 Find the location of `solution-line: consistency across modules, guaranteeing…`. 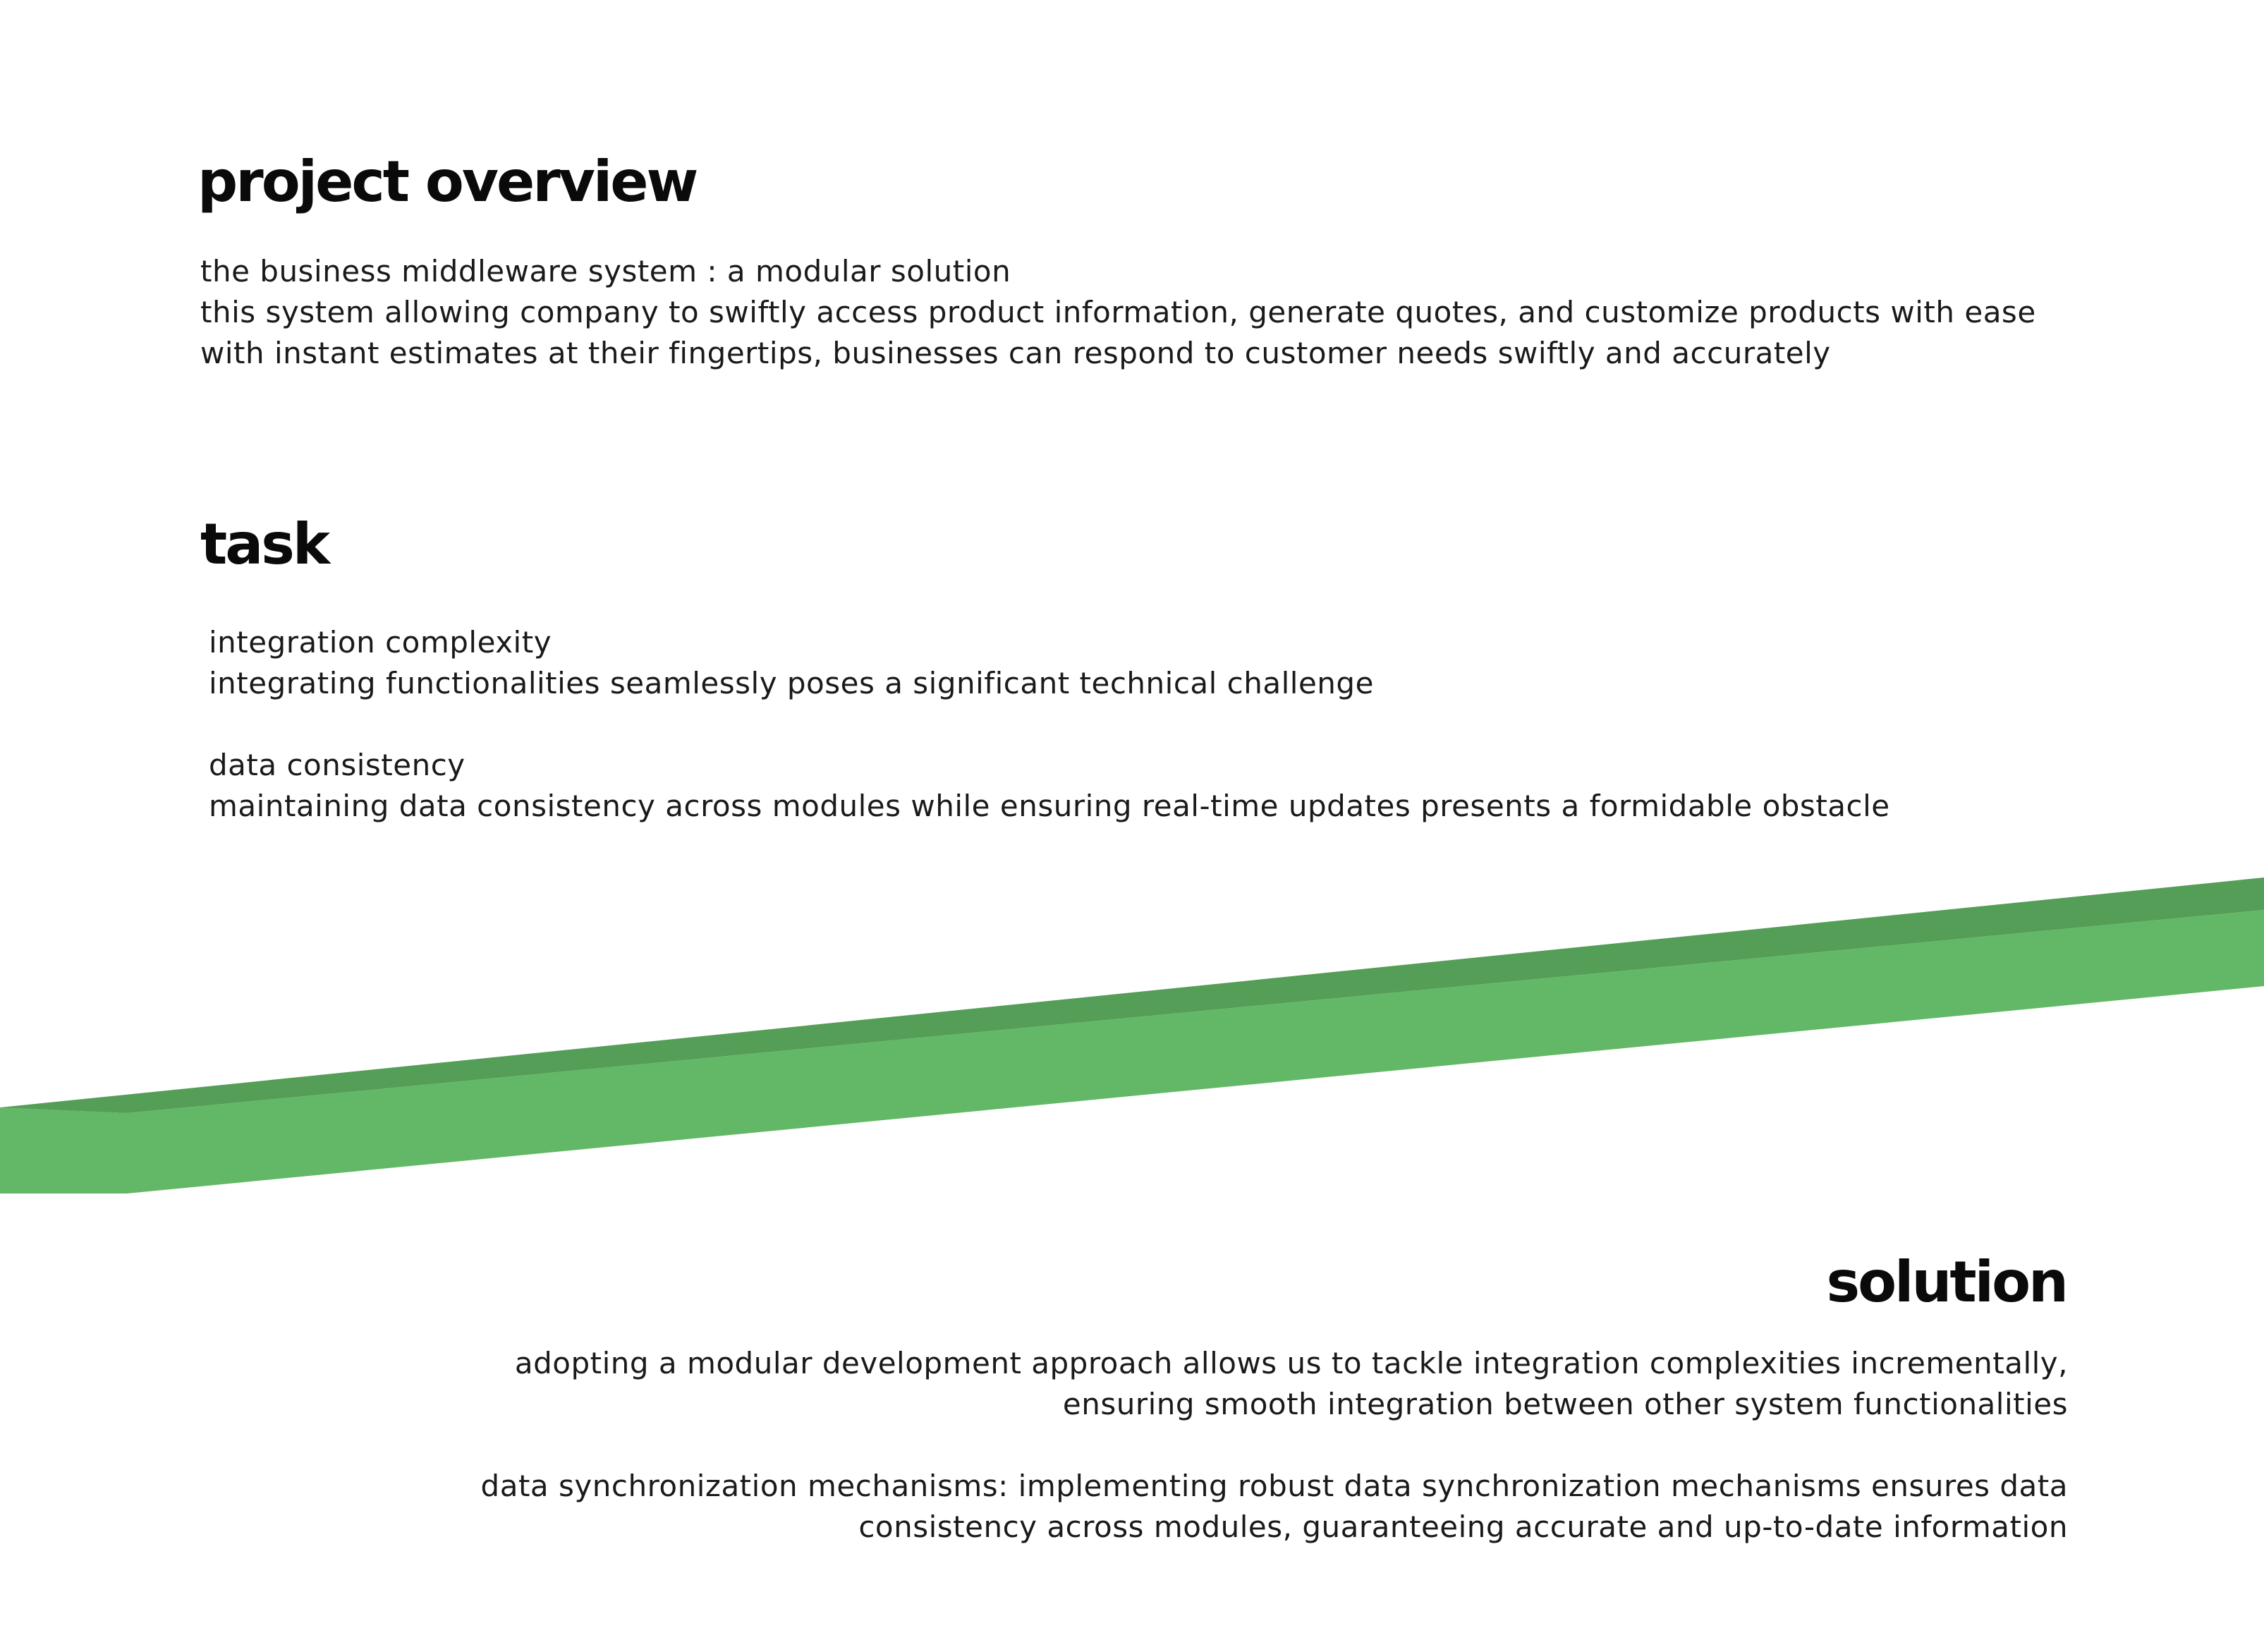

solution-line: consistency across modules, guaranteeing… is located at coordinates (1463, 1527).